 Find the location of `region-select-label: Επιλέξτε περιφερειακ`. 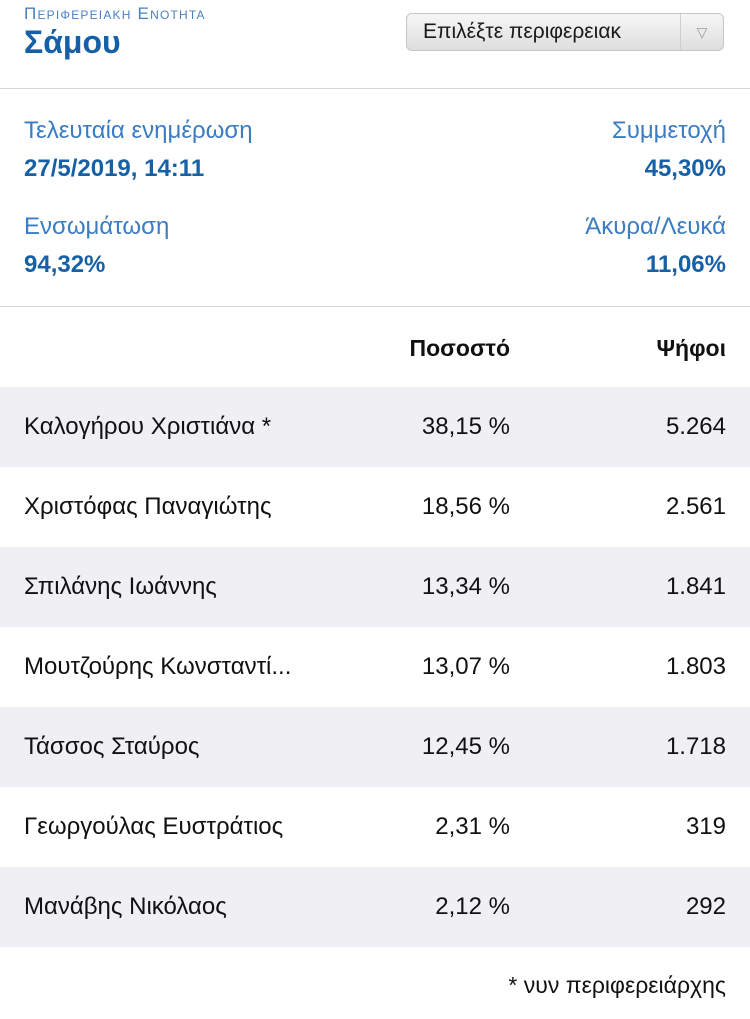

region-select-label: Επιλέξτε περιφερειακ is located at coordinates (522, 31).